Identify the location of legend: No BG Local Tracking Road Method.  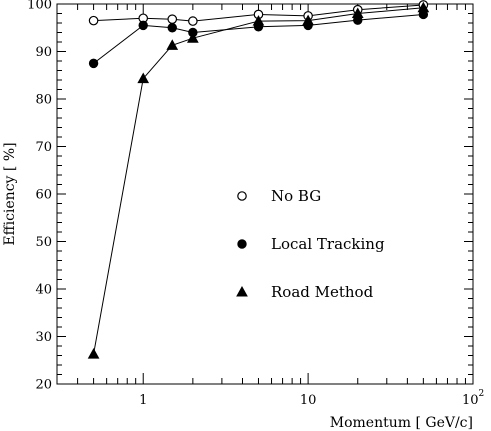
(310, 244).